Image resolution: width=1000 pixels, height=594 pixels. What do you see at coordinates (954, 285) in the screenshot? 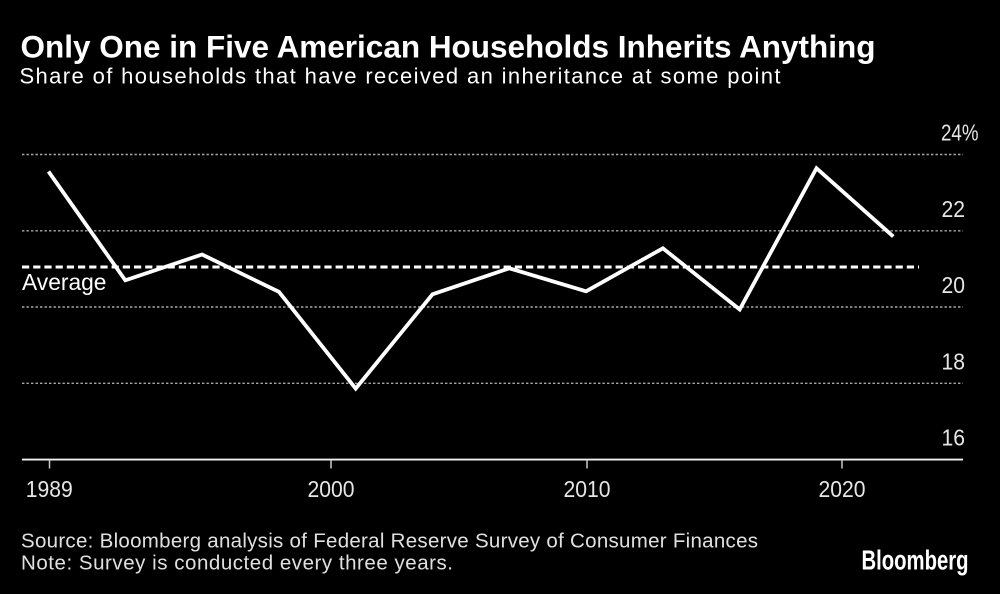
I see `svg-text: 20` at bounding box center [954, 285].